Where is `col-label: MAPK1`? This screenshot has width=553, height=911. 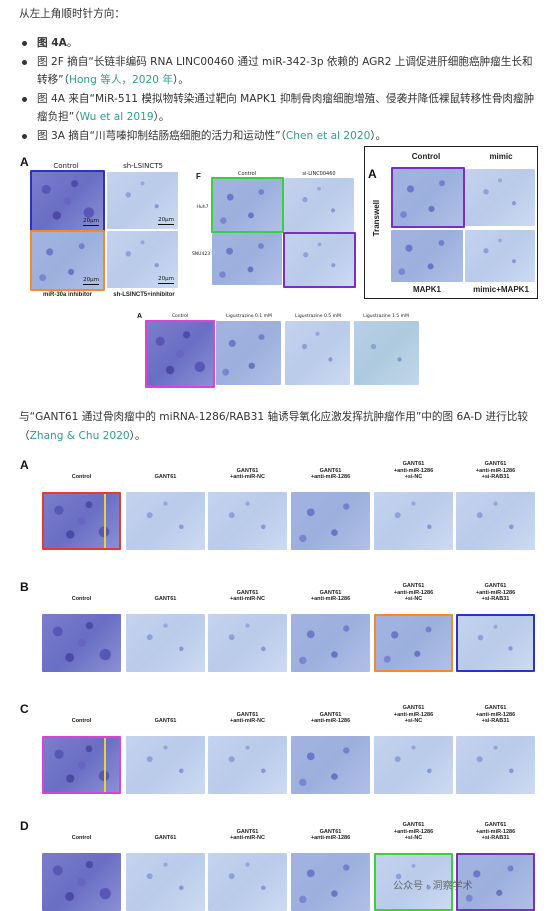
col-label: MAPK1 is located at coordinates (426, 289).